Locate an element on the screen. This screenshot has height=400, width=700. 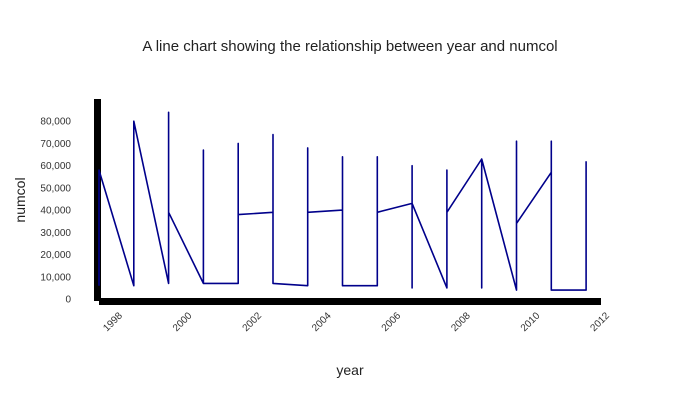
y-tick-label: 40,000 is located at coordinates (55, 211).